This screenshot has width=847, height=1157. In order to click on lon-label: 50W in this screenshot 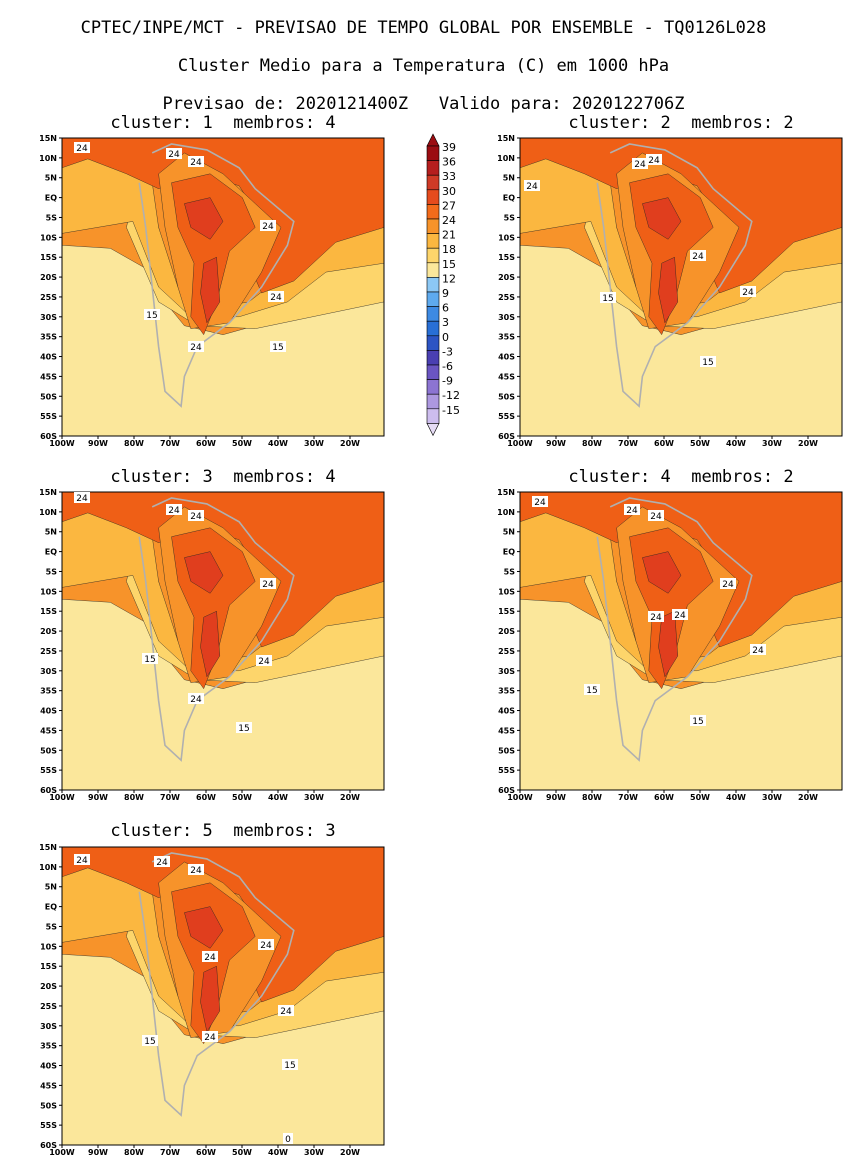, I will do `click(242, 1152)`.